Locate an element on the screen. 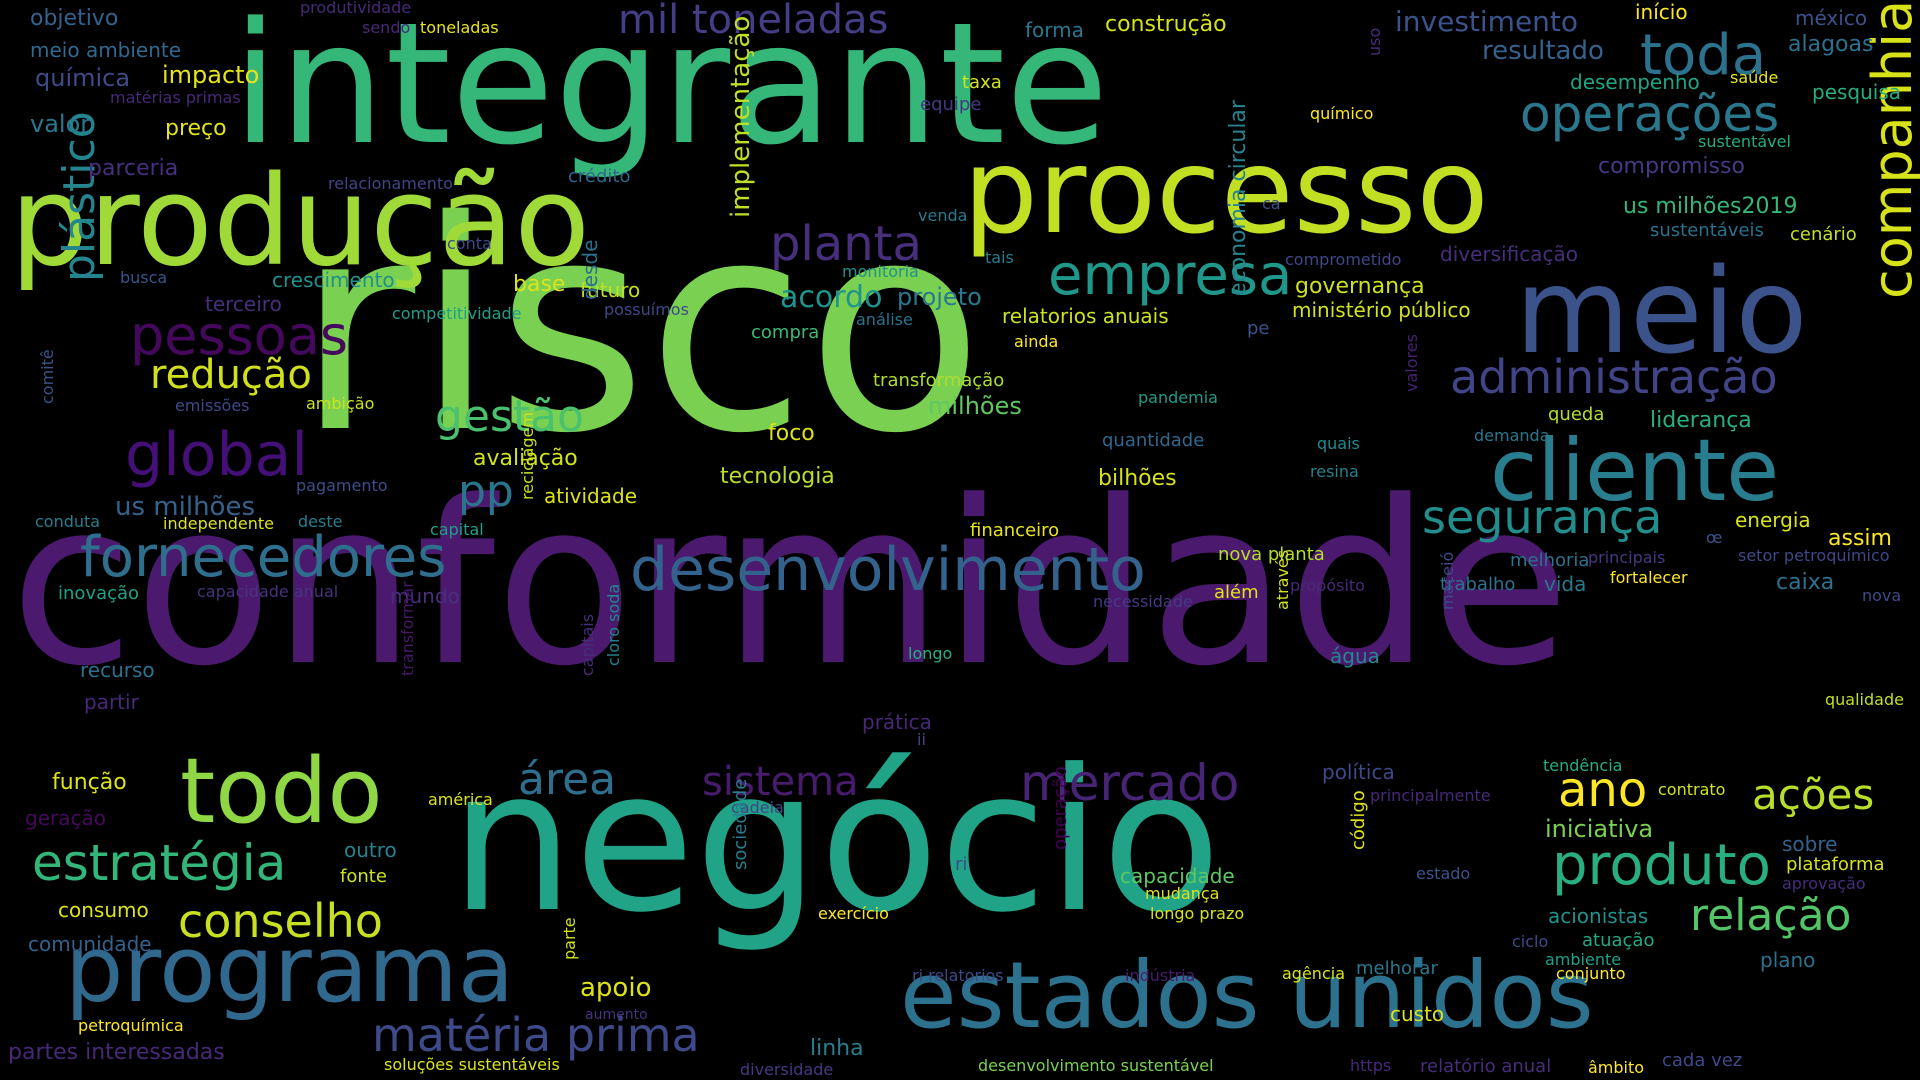  word-demanda: demanda is located at coordinates (1512, 435).